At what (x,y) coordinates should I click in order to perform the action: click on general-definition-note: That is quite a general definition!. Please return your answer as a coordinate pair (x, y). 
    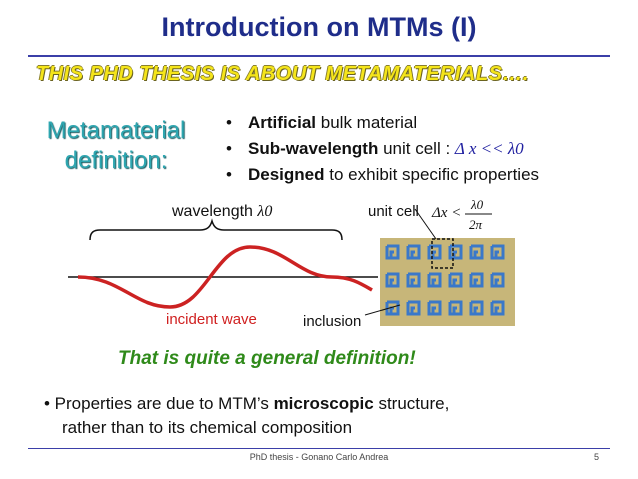
    Looking at the image, I should click on (267, 358).